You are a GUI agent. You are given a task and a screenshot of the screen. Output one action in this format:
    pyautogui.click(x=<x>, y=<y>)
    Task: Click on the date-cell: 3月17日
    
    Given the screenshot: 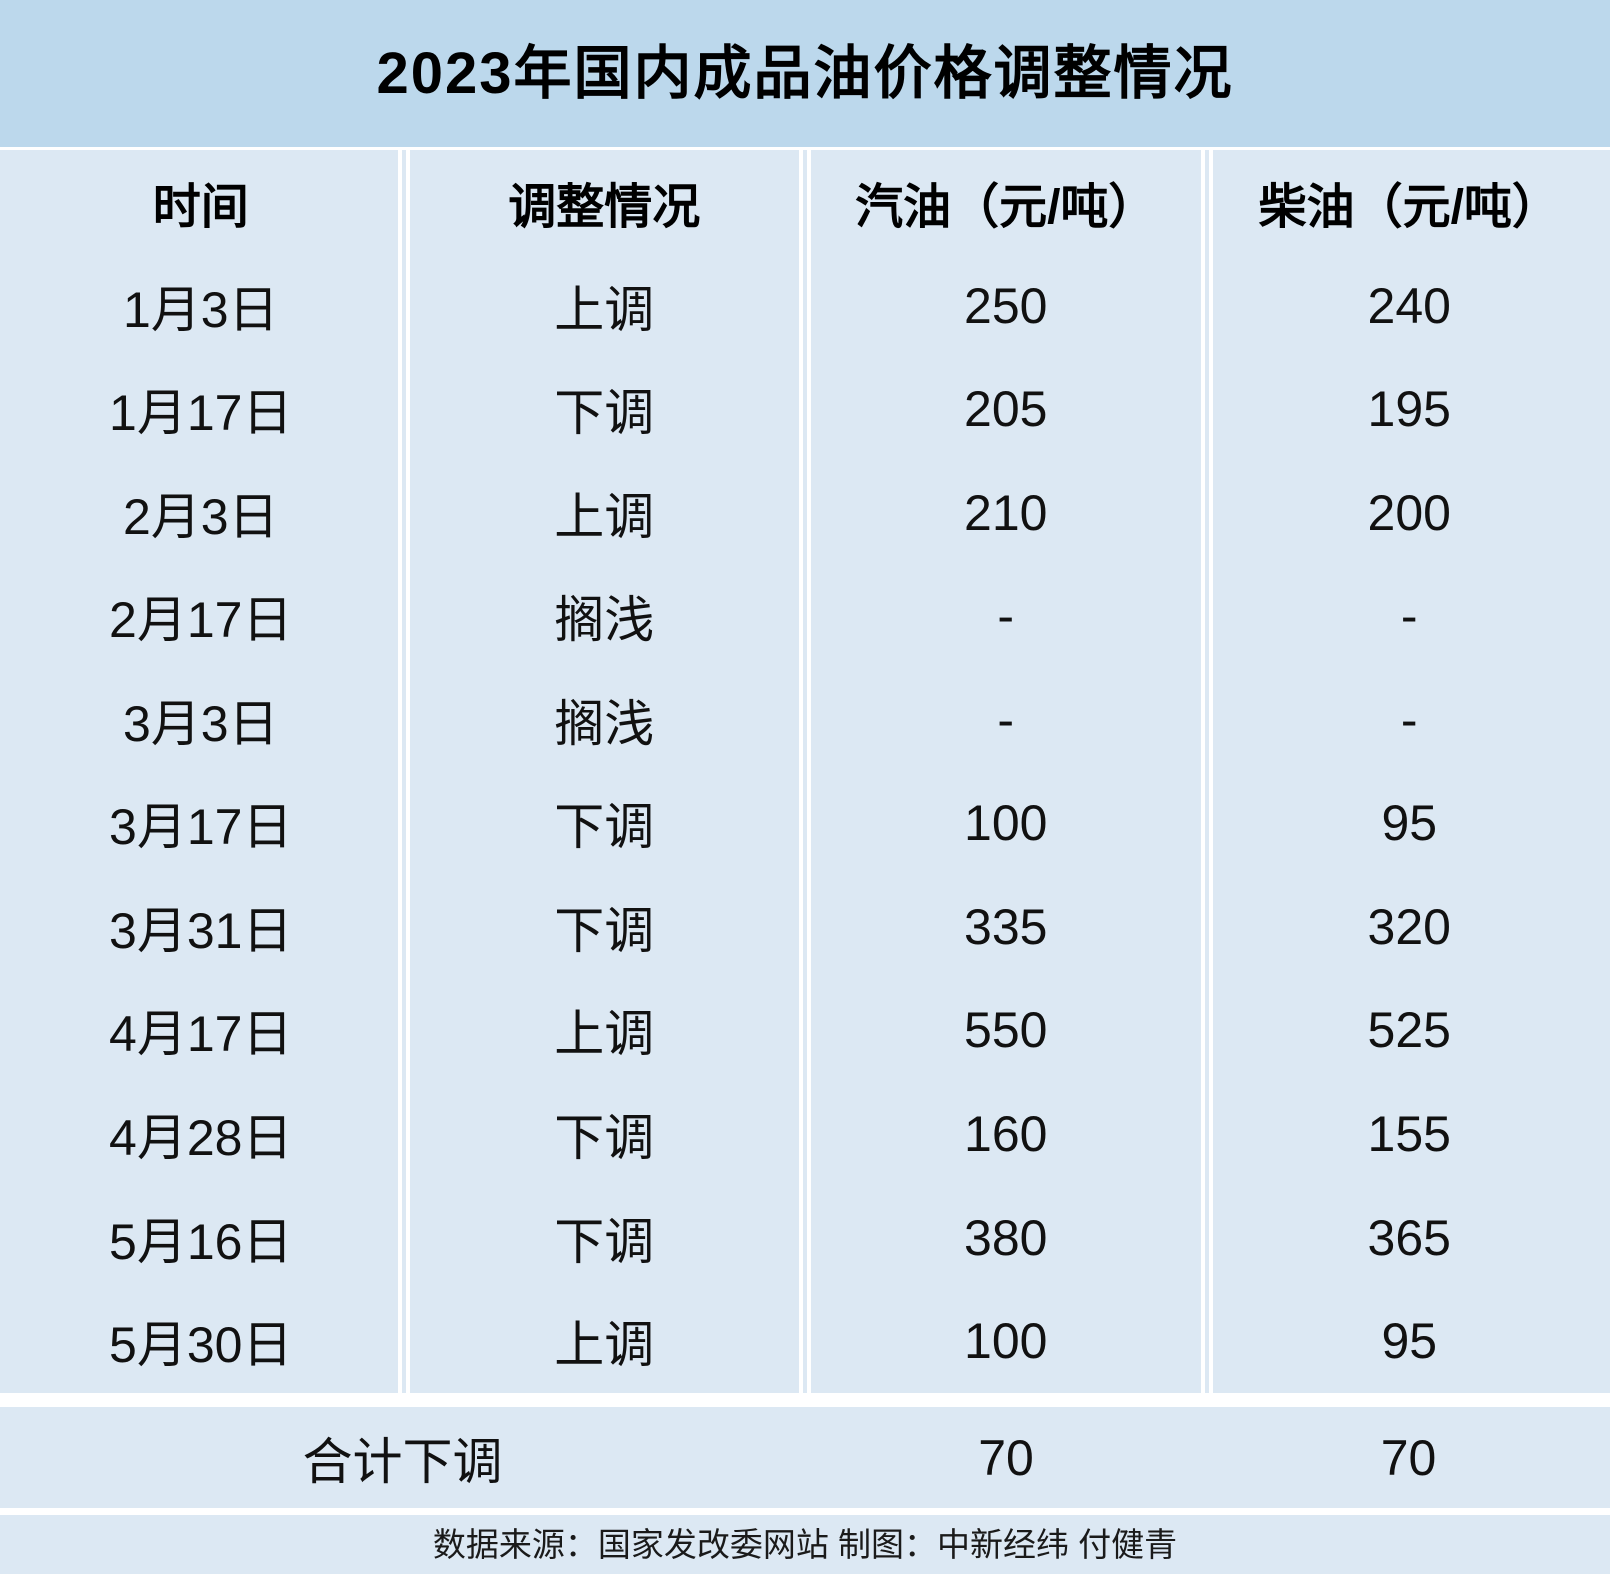 What is the action you would take?
    pyautogui.click(x=203, y=823)
    